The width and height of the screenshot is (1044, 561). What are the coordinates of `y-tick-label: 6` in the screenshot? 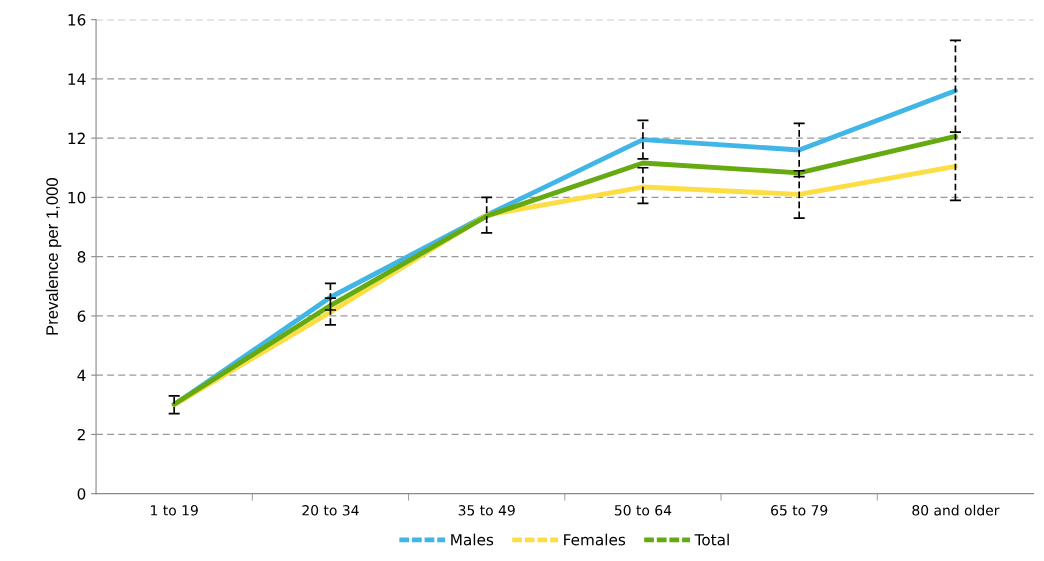 It's located at (81, 316).